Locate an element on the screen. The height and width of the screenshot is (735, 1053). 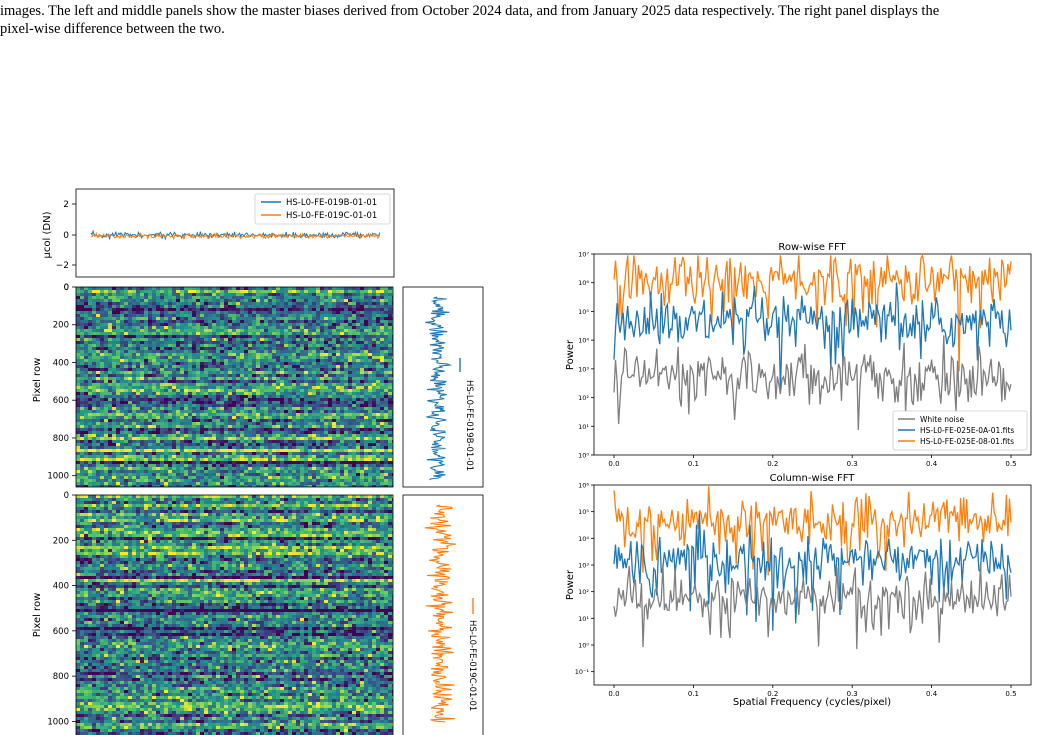
profile-legend-019B: HS-L0-FE-019B-01-01 is located at coordinates (331, 203).